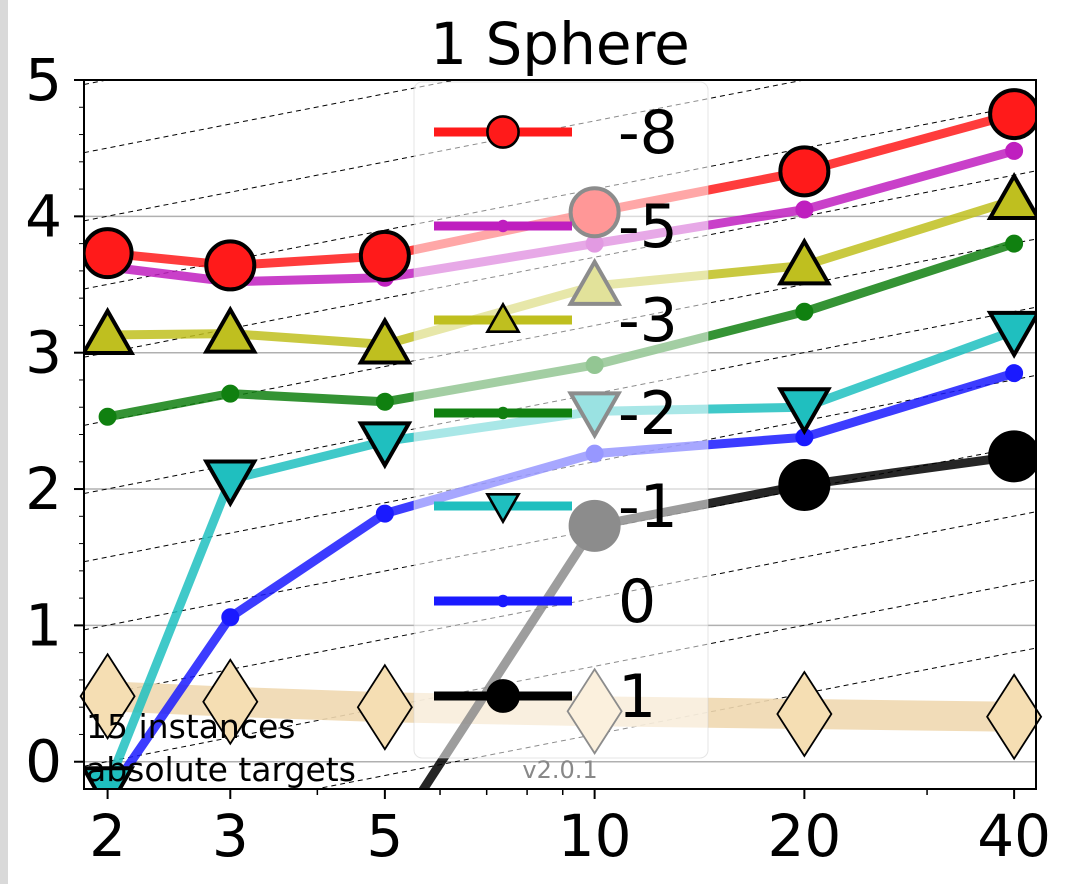  Describe the element at coordinates (637, 602) in the screenshot. I see `legend-label: 0` at that location.